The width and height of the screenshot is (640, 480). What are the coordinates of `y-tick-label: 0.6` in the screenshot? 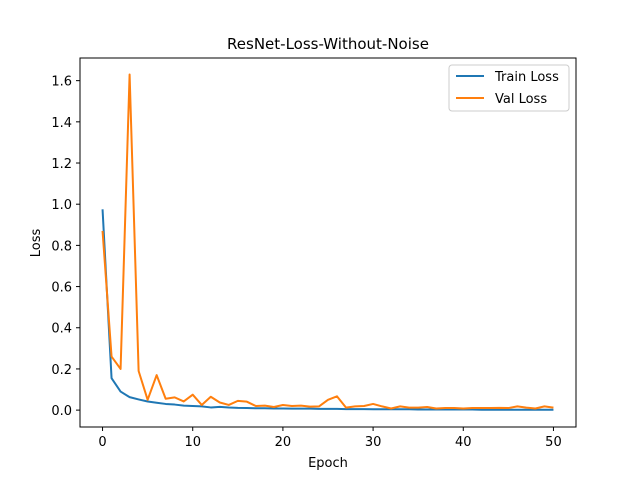 It's located at (61, 288).